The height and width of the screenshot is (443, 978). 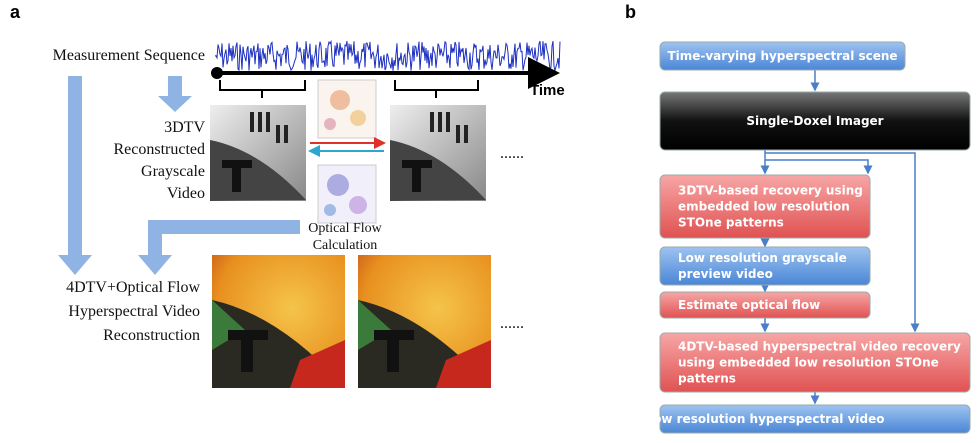 What do you see at coordinates (15, 12) in the screenshot?
I see `panel-label: a` at bounding box center [15, 12].